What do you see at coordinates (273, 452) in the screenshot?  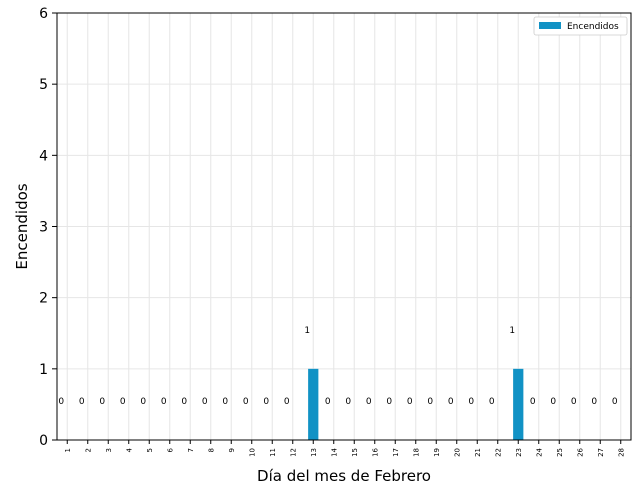 I see `x-tick-label: 11` at bounding box center [273, 452].